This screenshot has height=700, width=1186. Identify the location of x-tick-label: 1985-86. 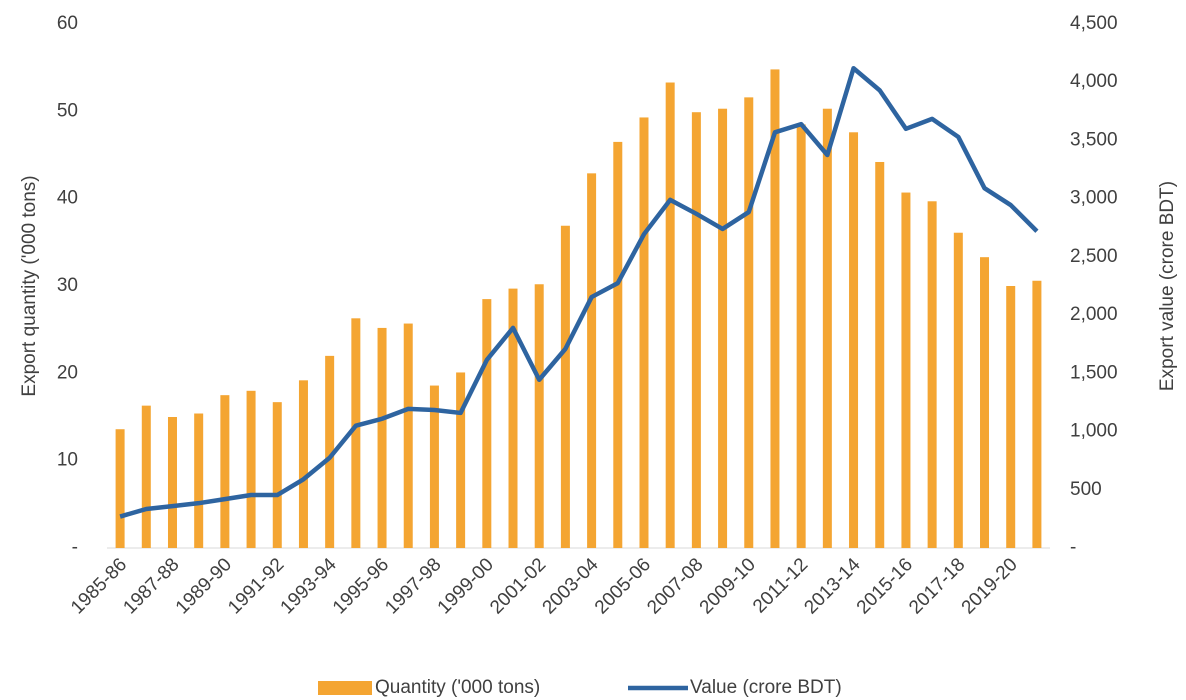
(99, 586).